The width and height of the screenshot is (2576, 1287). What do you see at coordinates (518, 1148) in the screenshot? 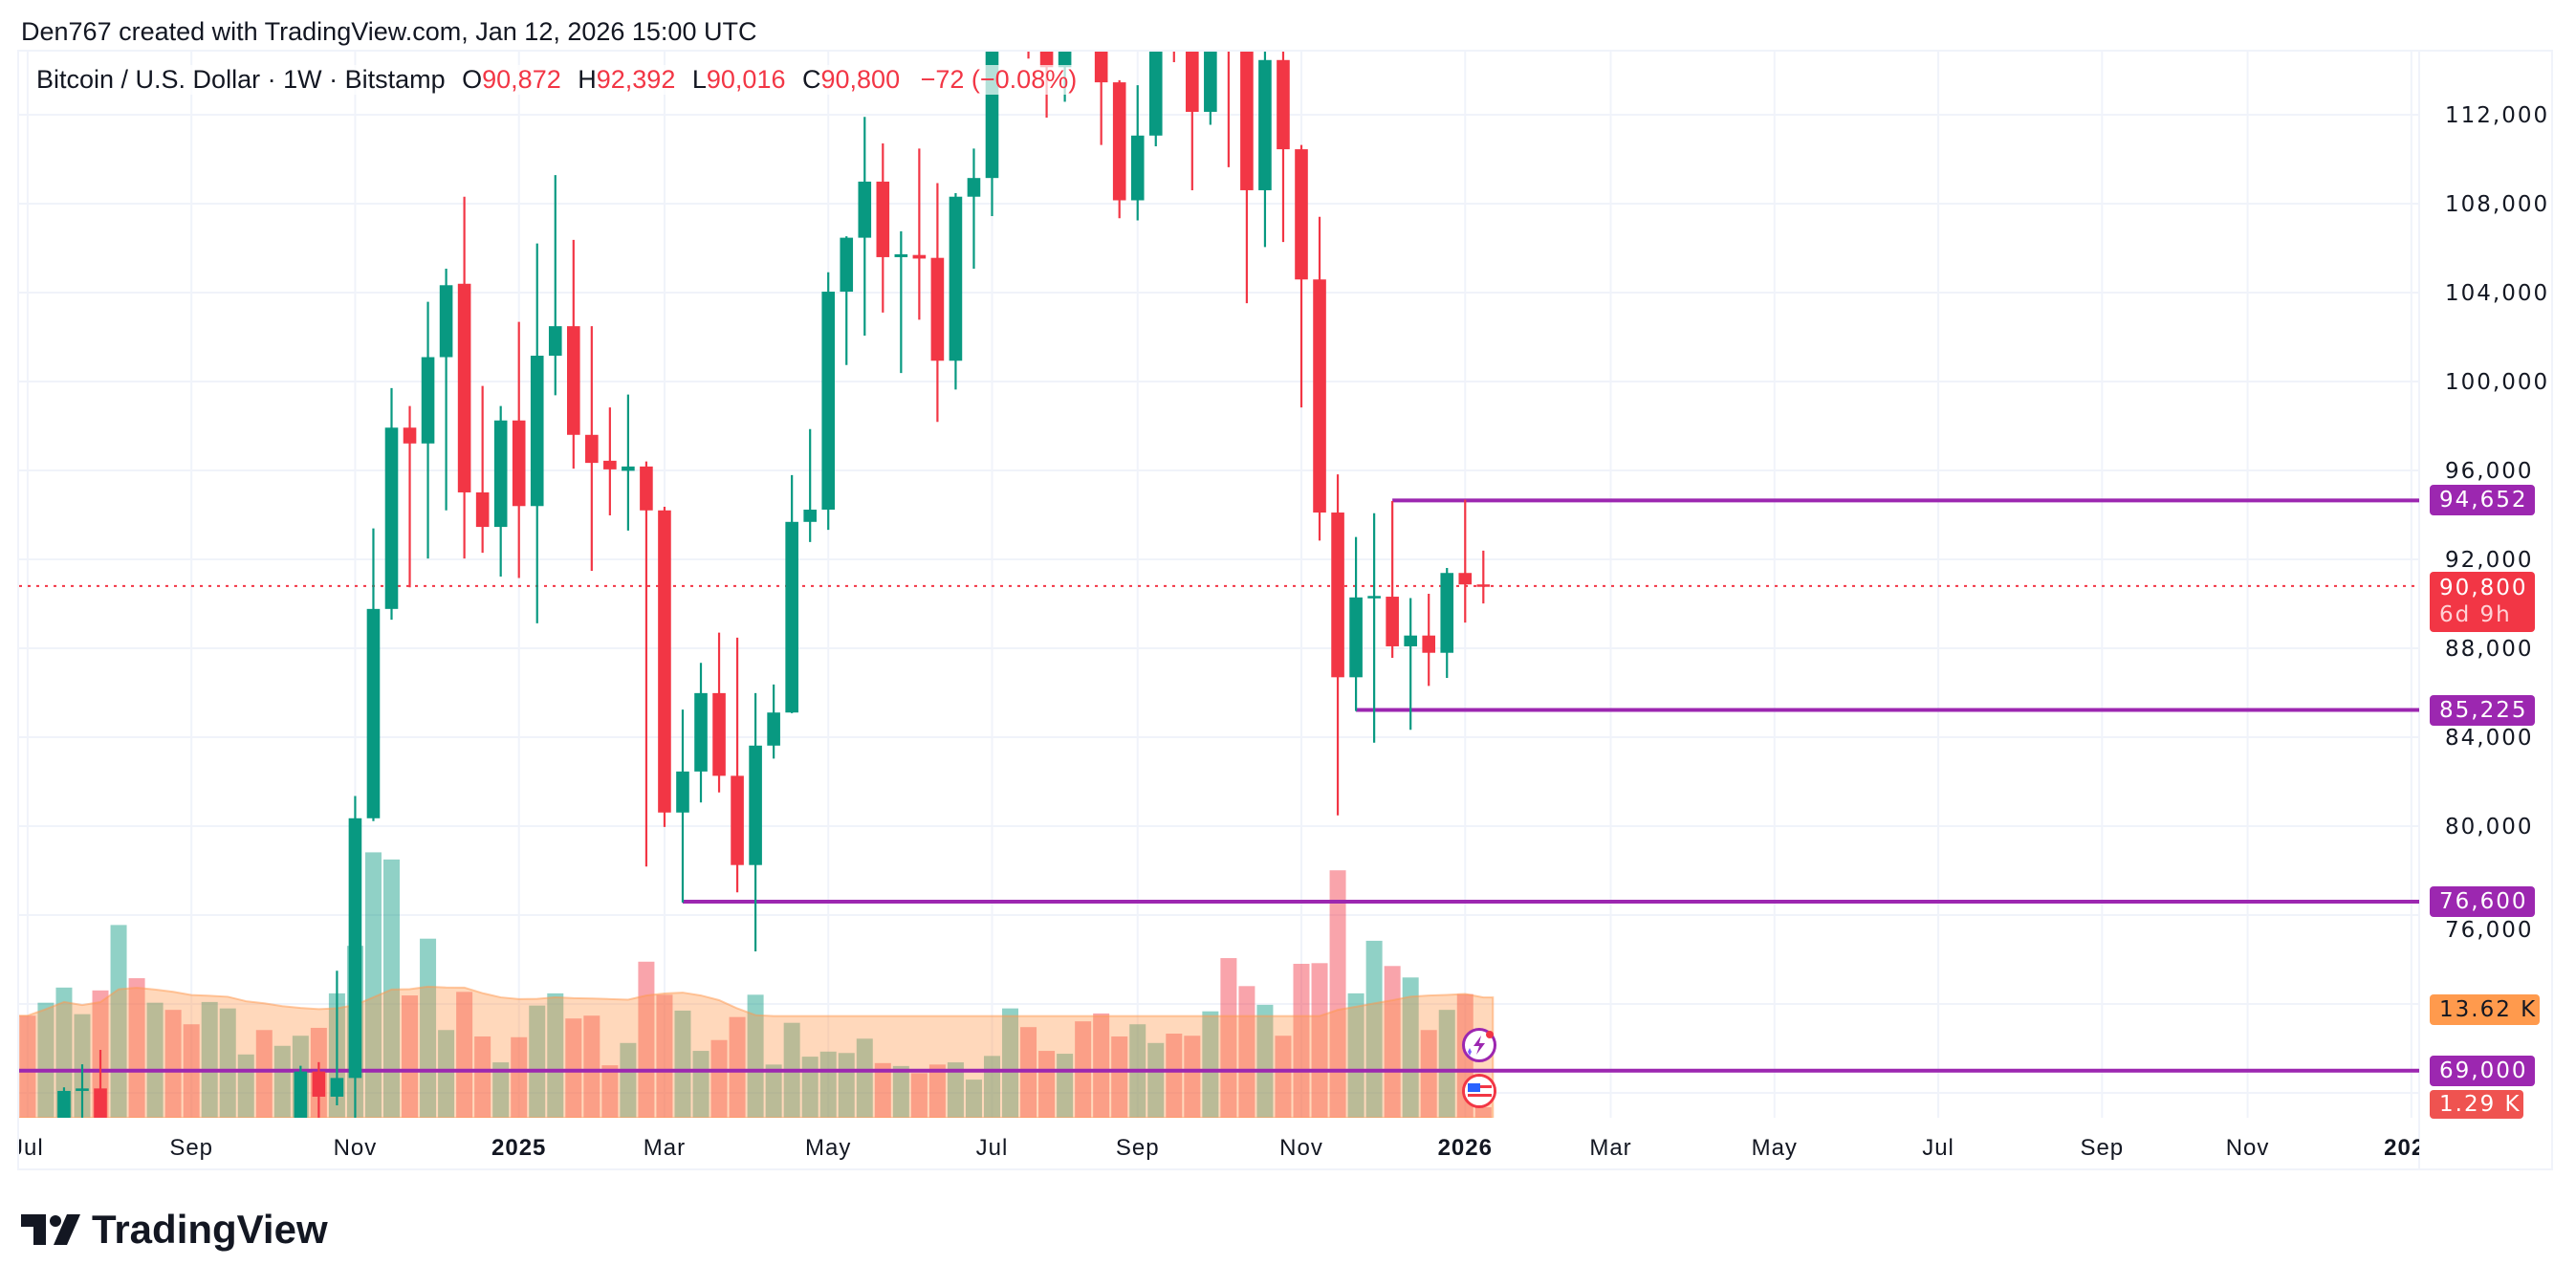
I see `time-tick-label: 2025` at bounding box center [518, 1148].